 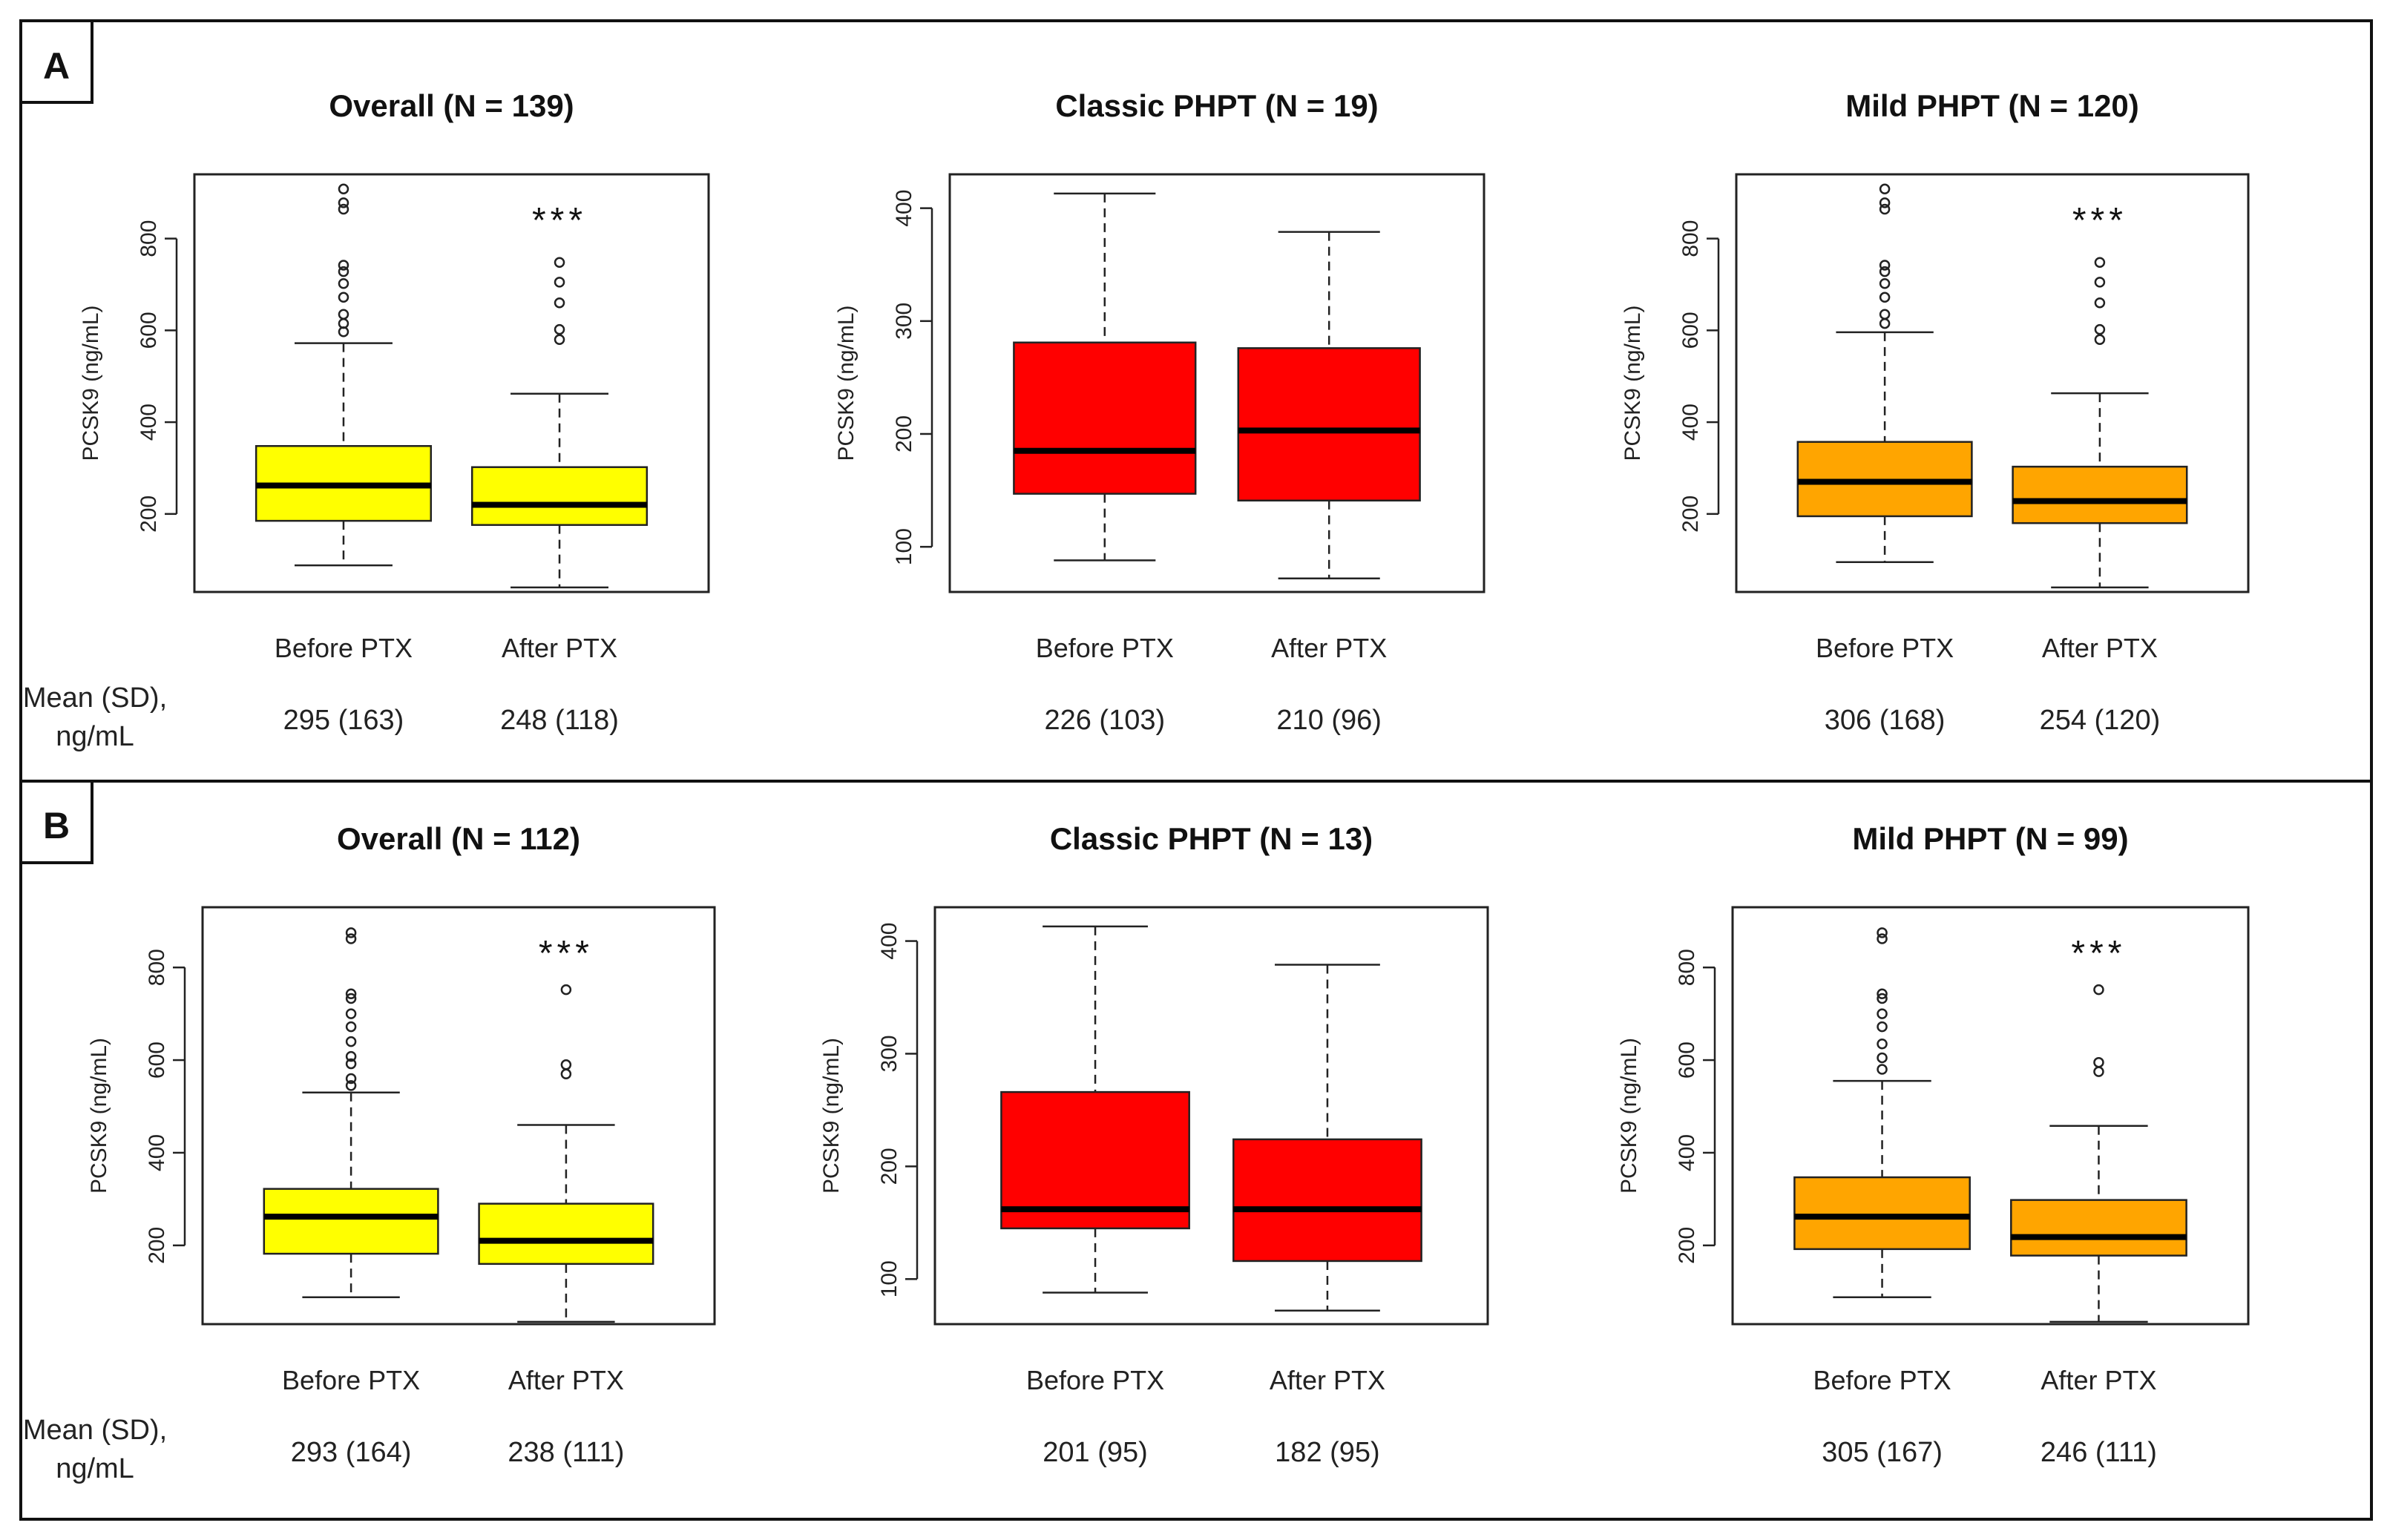 What do you see at coordinates (1882, 1197) in the screenshot?
I see `box-before-ptx: Before PTX 305 (167)` at bounding box center [1882, 1197].